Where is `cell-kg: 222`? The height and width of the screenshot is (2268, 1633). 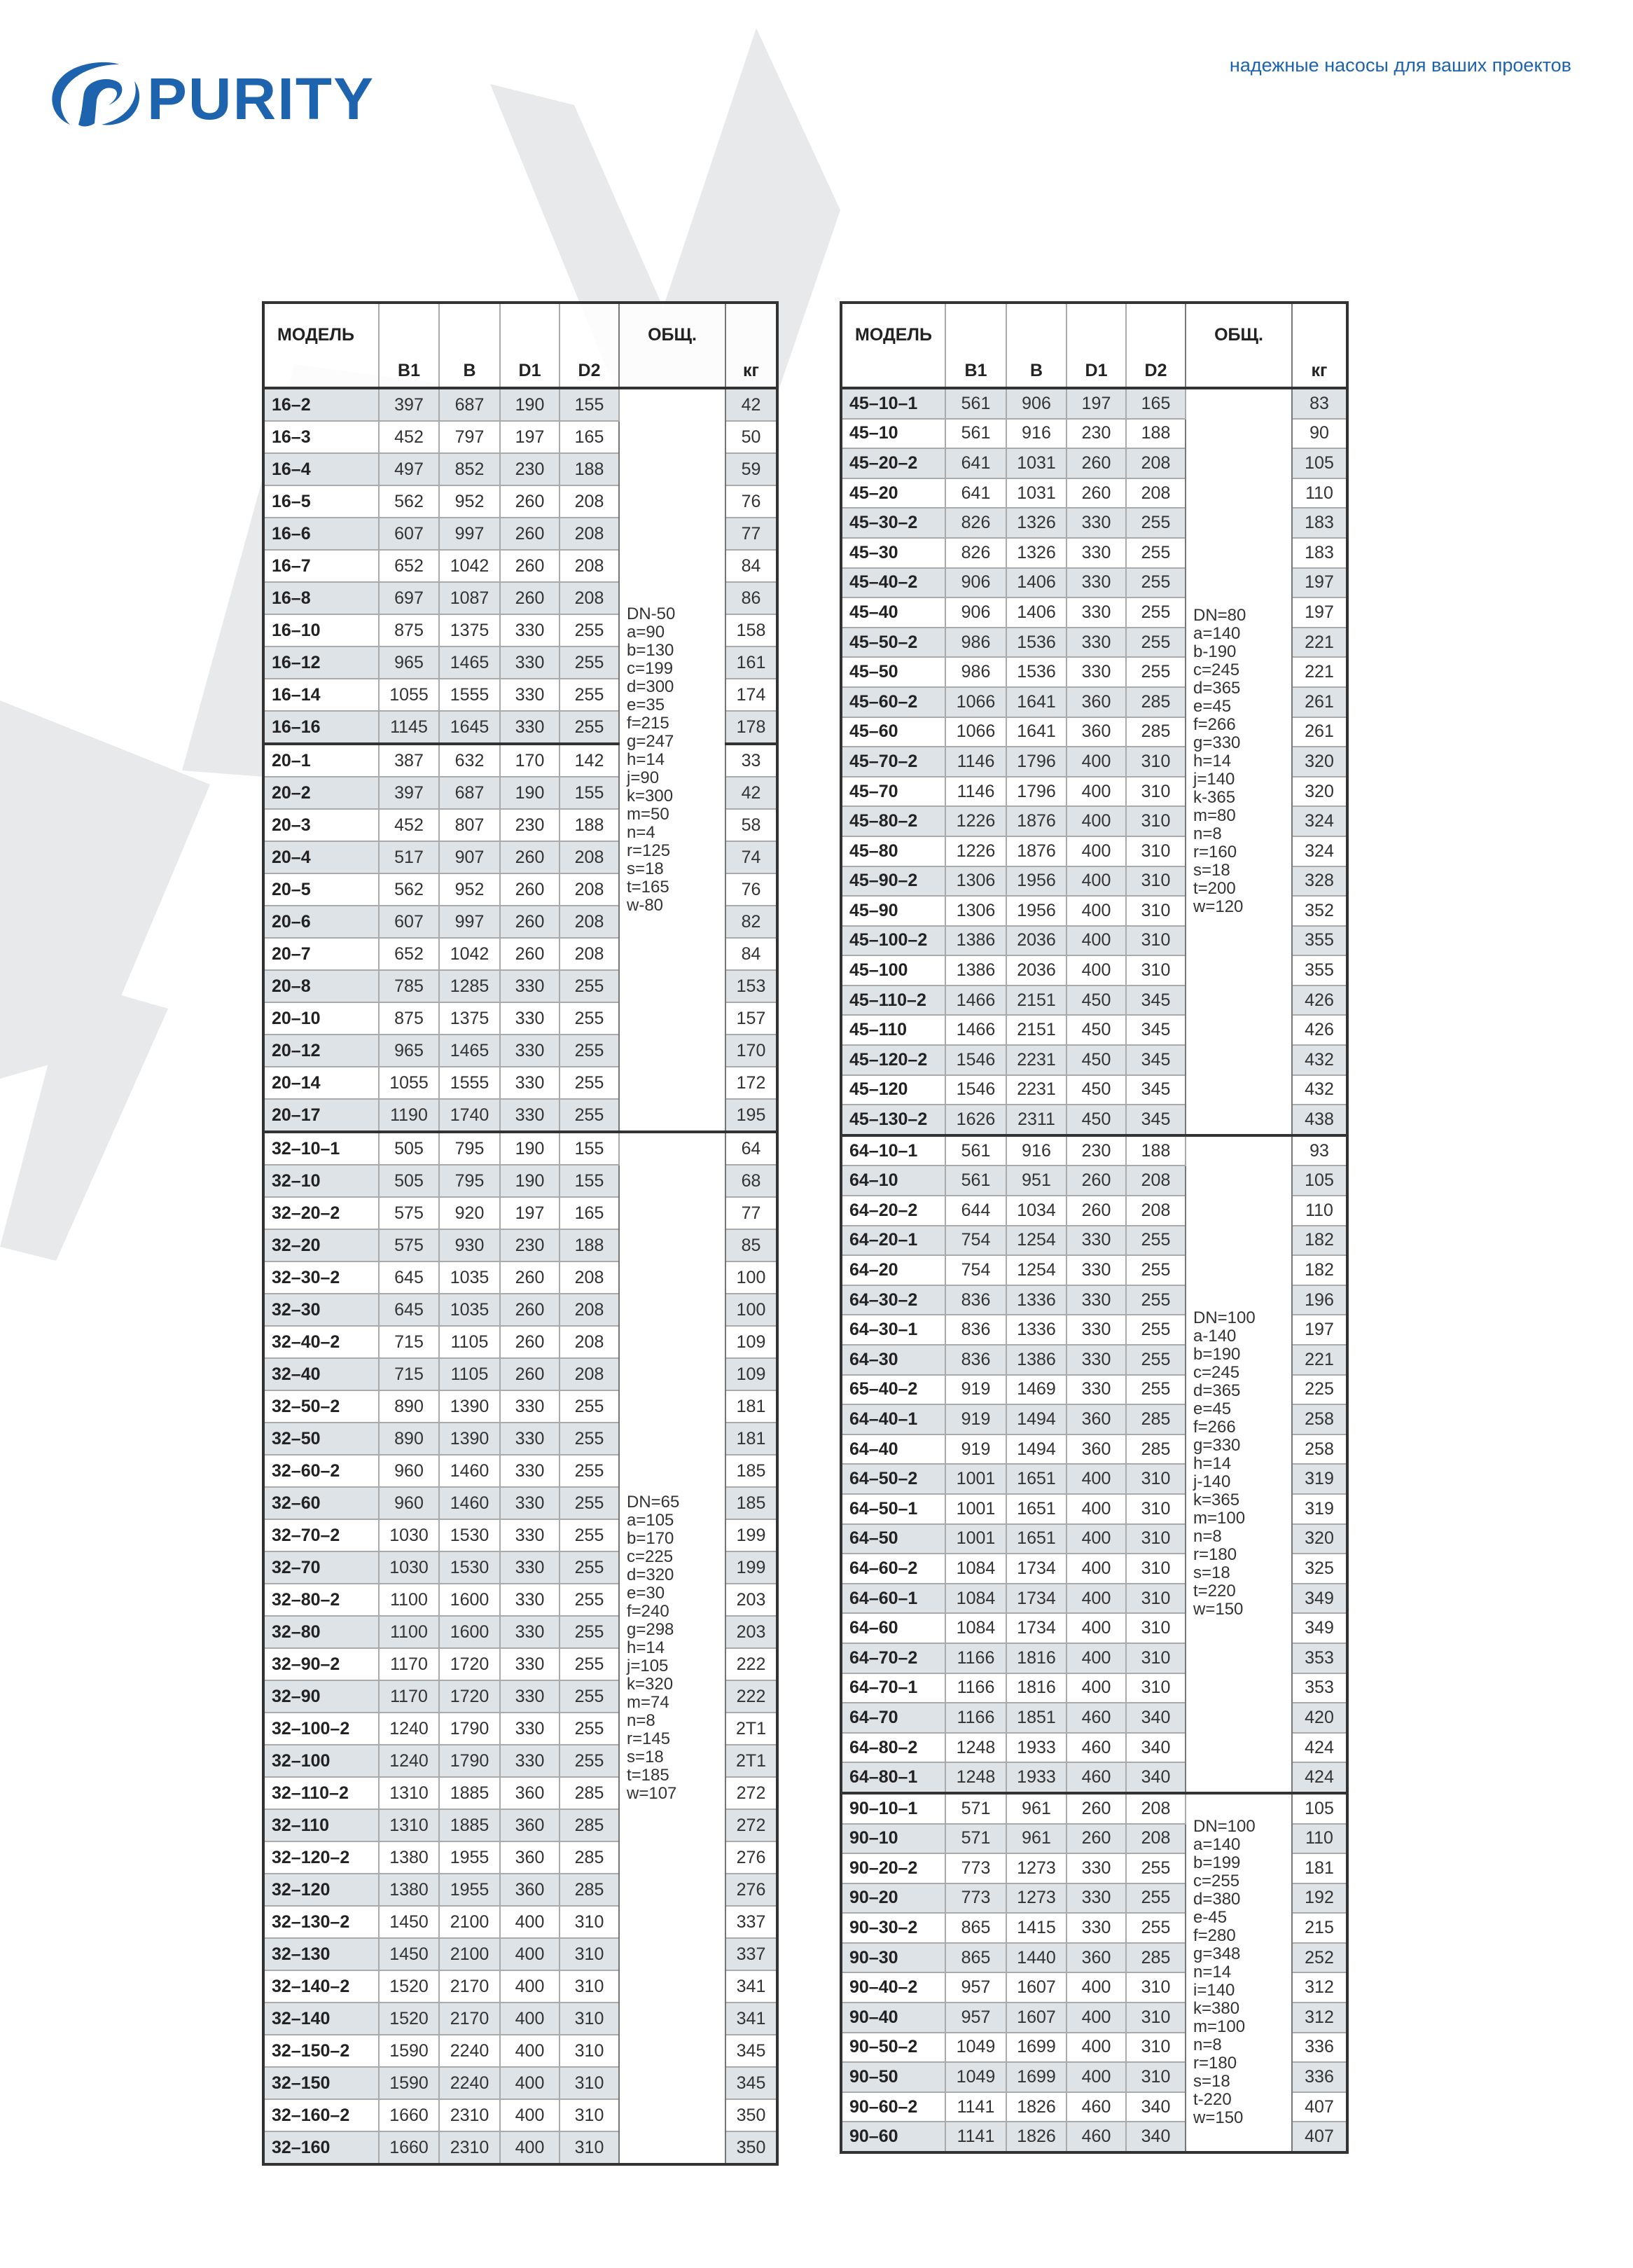 cell-kg: 222 is located at coordinates (751, 1664).